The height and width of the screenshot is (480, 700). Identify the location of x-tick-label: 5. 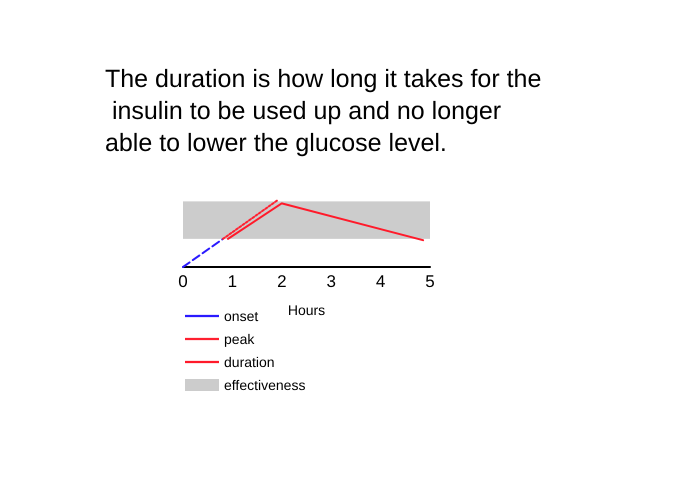
(430, 281).